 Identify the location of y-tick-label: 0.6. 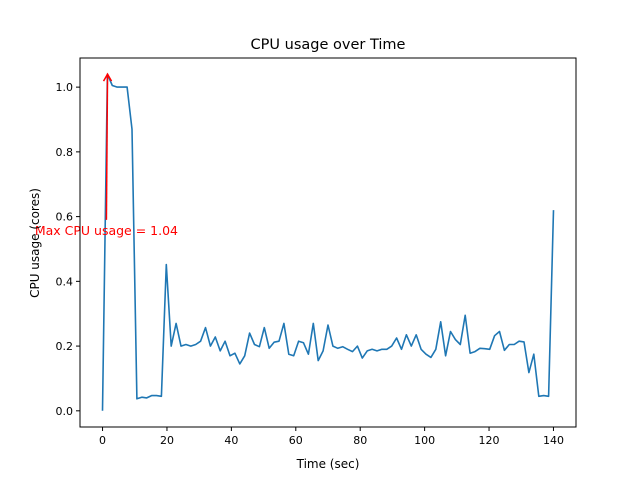
(65, 217).